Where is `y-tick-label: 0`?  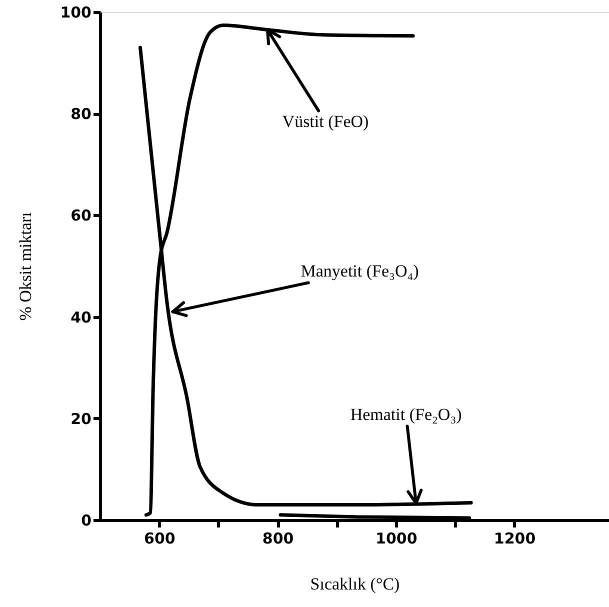 y-tick-label: 0 is located at coordinates (86, 521).